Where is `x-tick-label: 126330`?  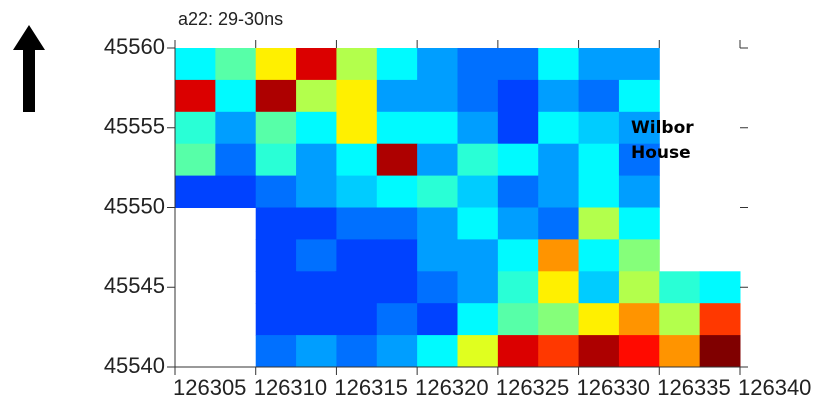 x-tick-label: 126330 is located at coordinates (613, 387).